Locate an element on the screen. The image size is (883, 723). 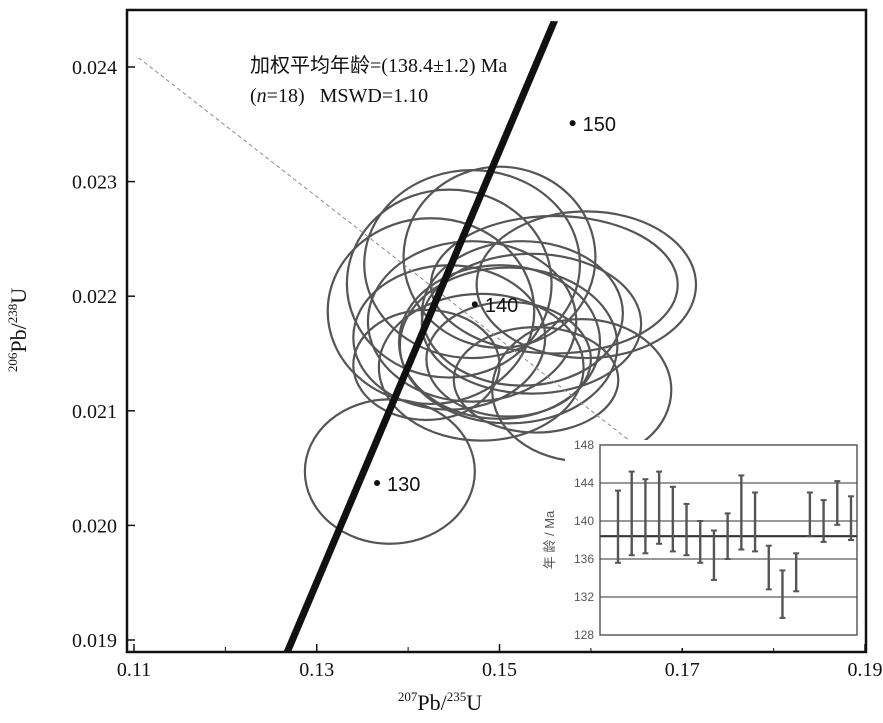
x-tick-label: 0.17 is located at coordinates (682, 670).